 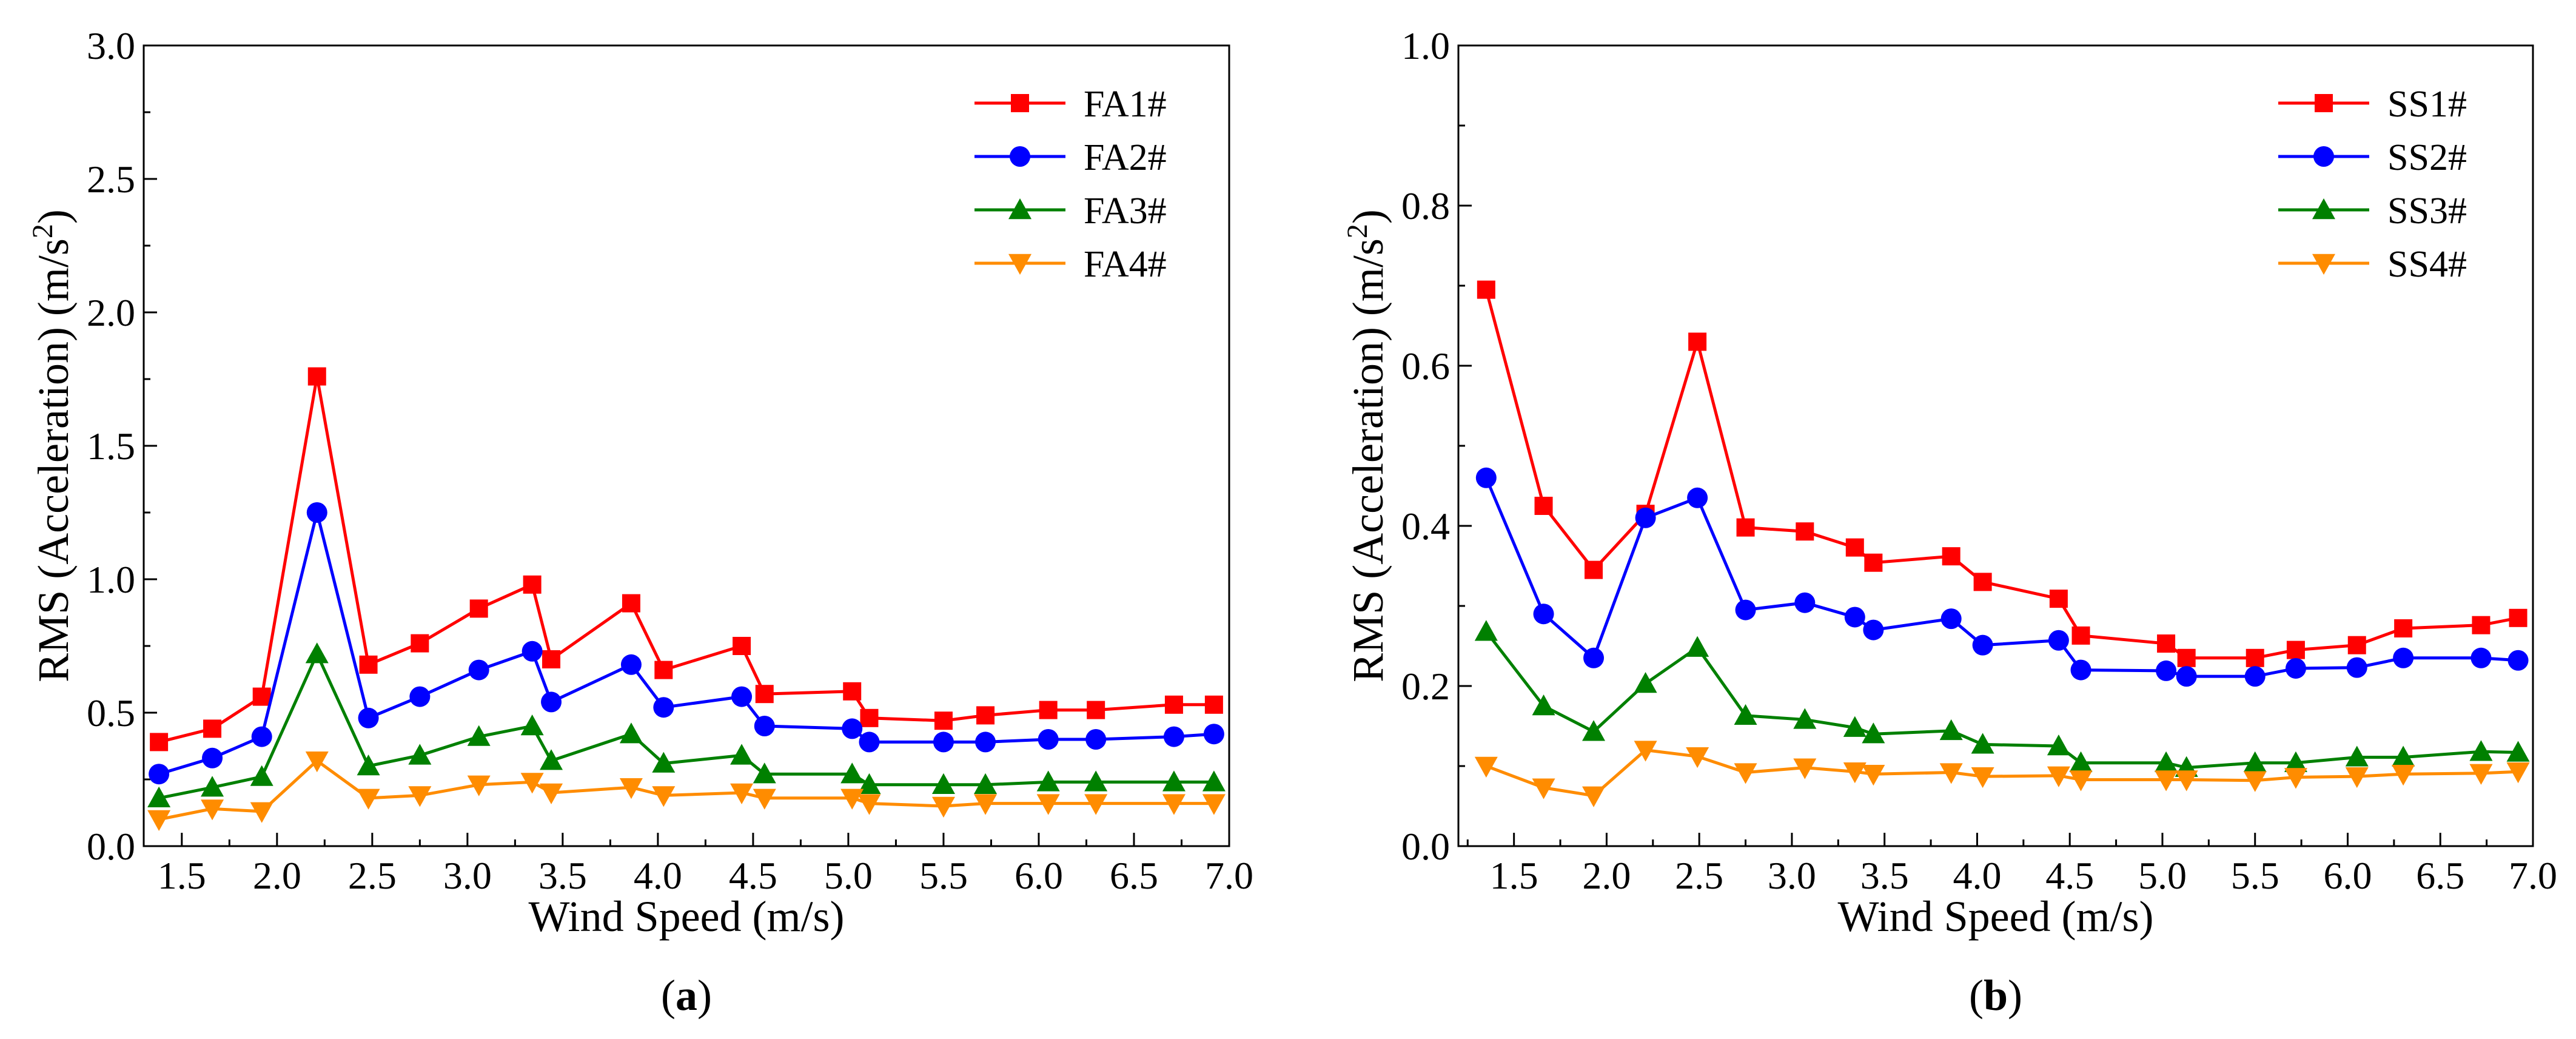 What do you see at coordinates (658, 876) in the screenshot?
I see `x-tick-label: 4.0` at bounding box center [658, 876].